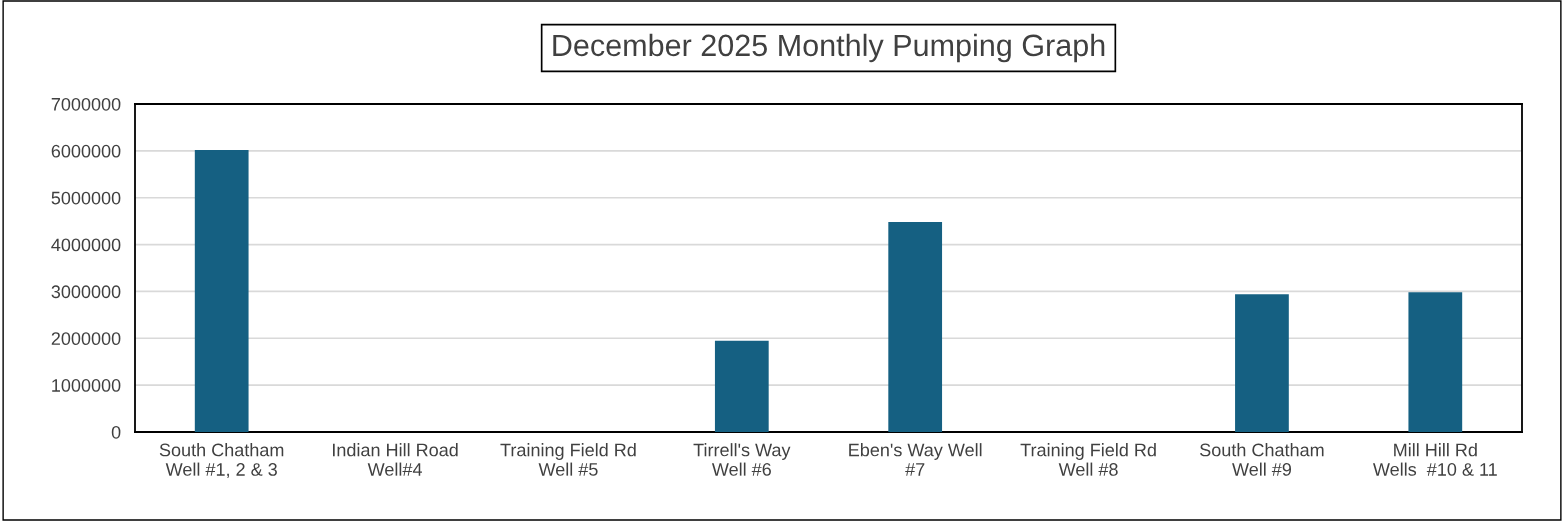 The image size is (1564, 521). I want to click on y-tick-label: 1000000, so click(86, 385).